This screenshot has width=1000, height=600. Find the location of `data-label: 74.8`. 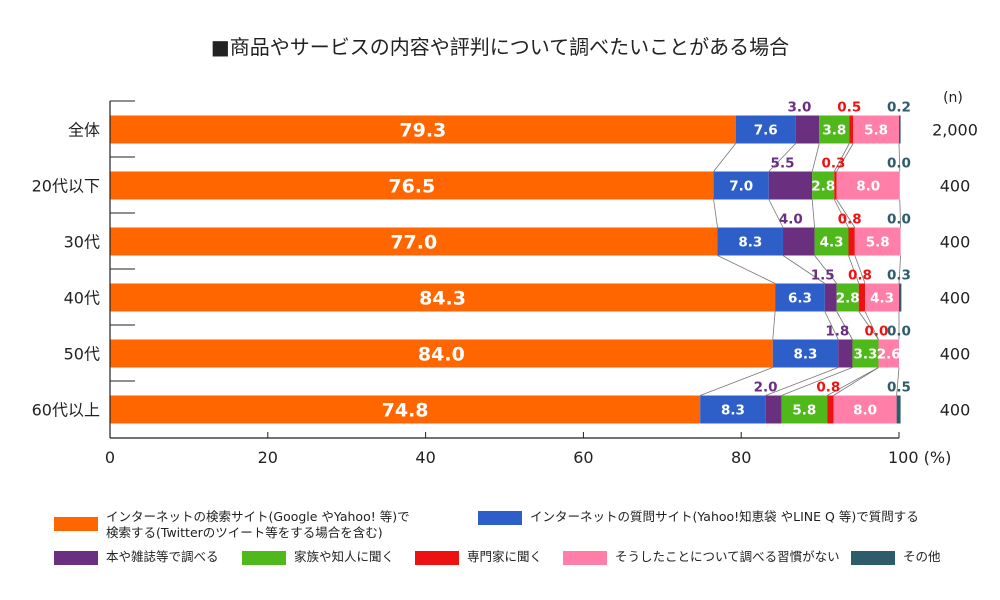

data-label: 74.8 is located at coordinates (405, 411).